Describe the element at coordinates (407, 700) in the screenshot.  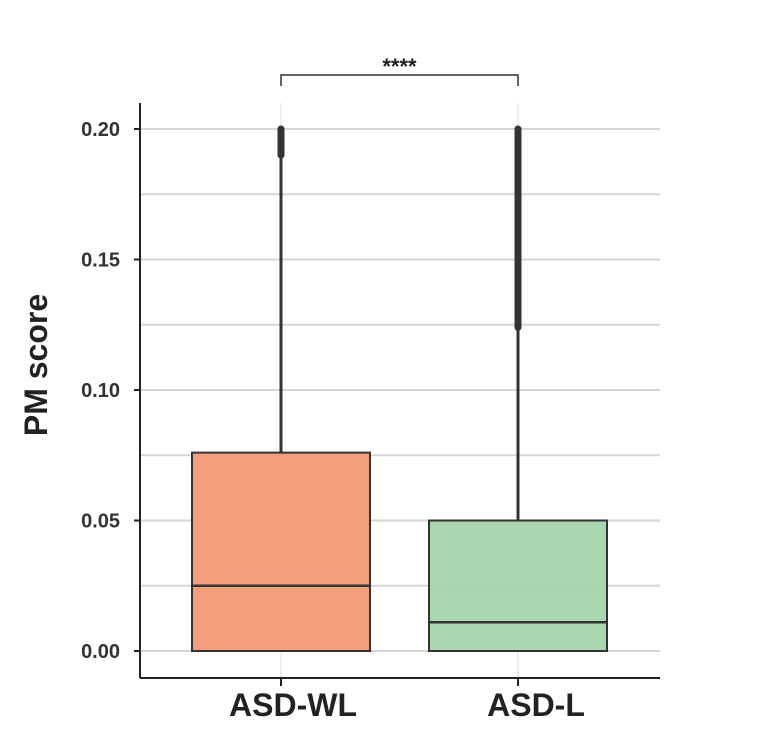
I see `x-categories: ASD-WL ASD-L` at that location.